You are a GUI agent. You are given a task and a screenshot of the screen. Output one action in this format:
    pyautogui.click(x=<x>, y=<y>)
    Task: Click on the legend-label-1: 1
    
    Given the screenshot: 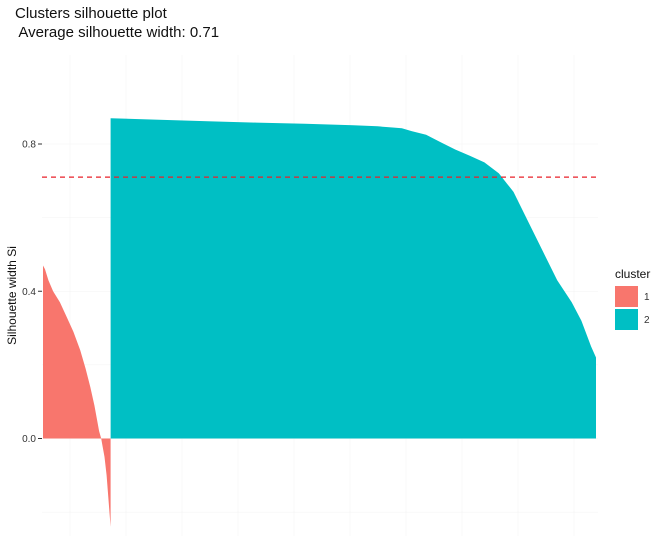 What is the action you would take?
    pyautogui.click(x=647, y=297)
    